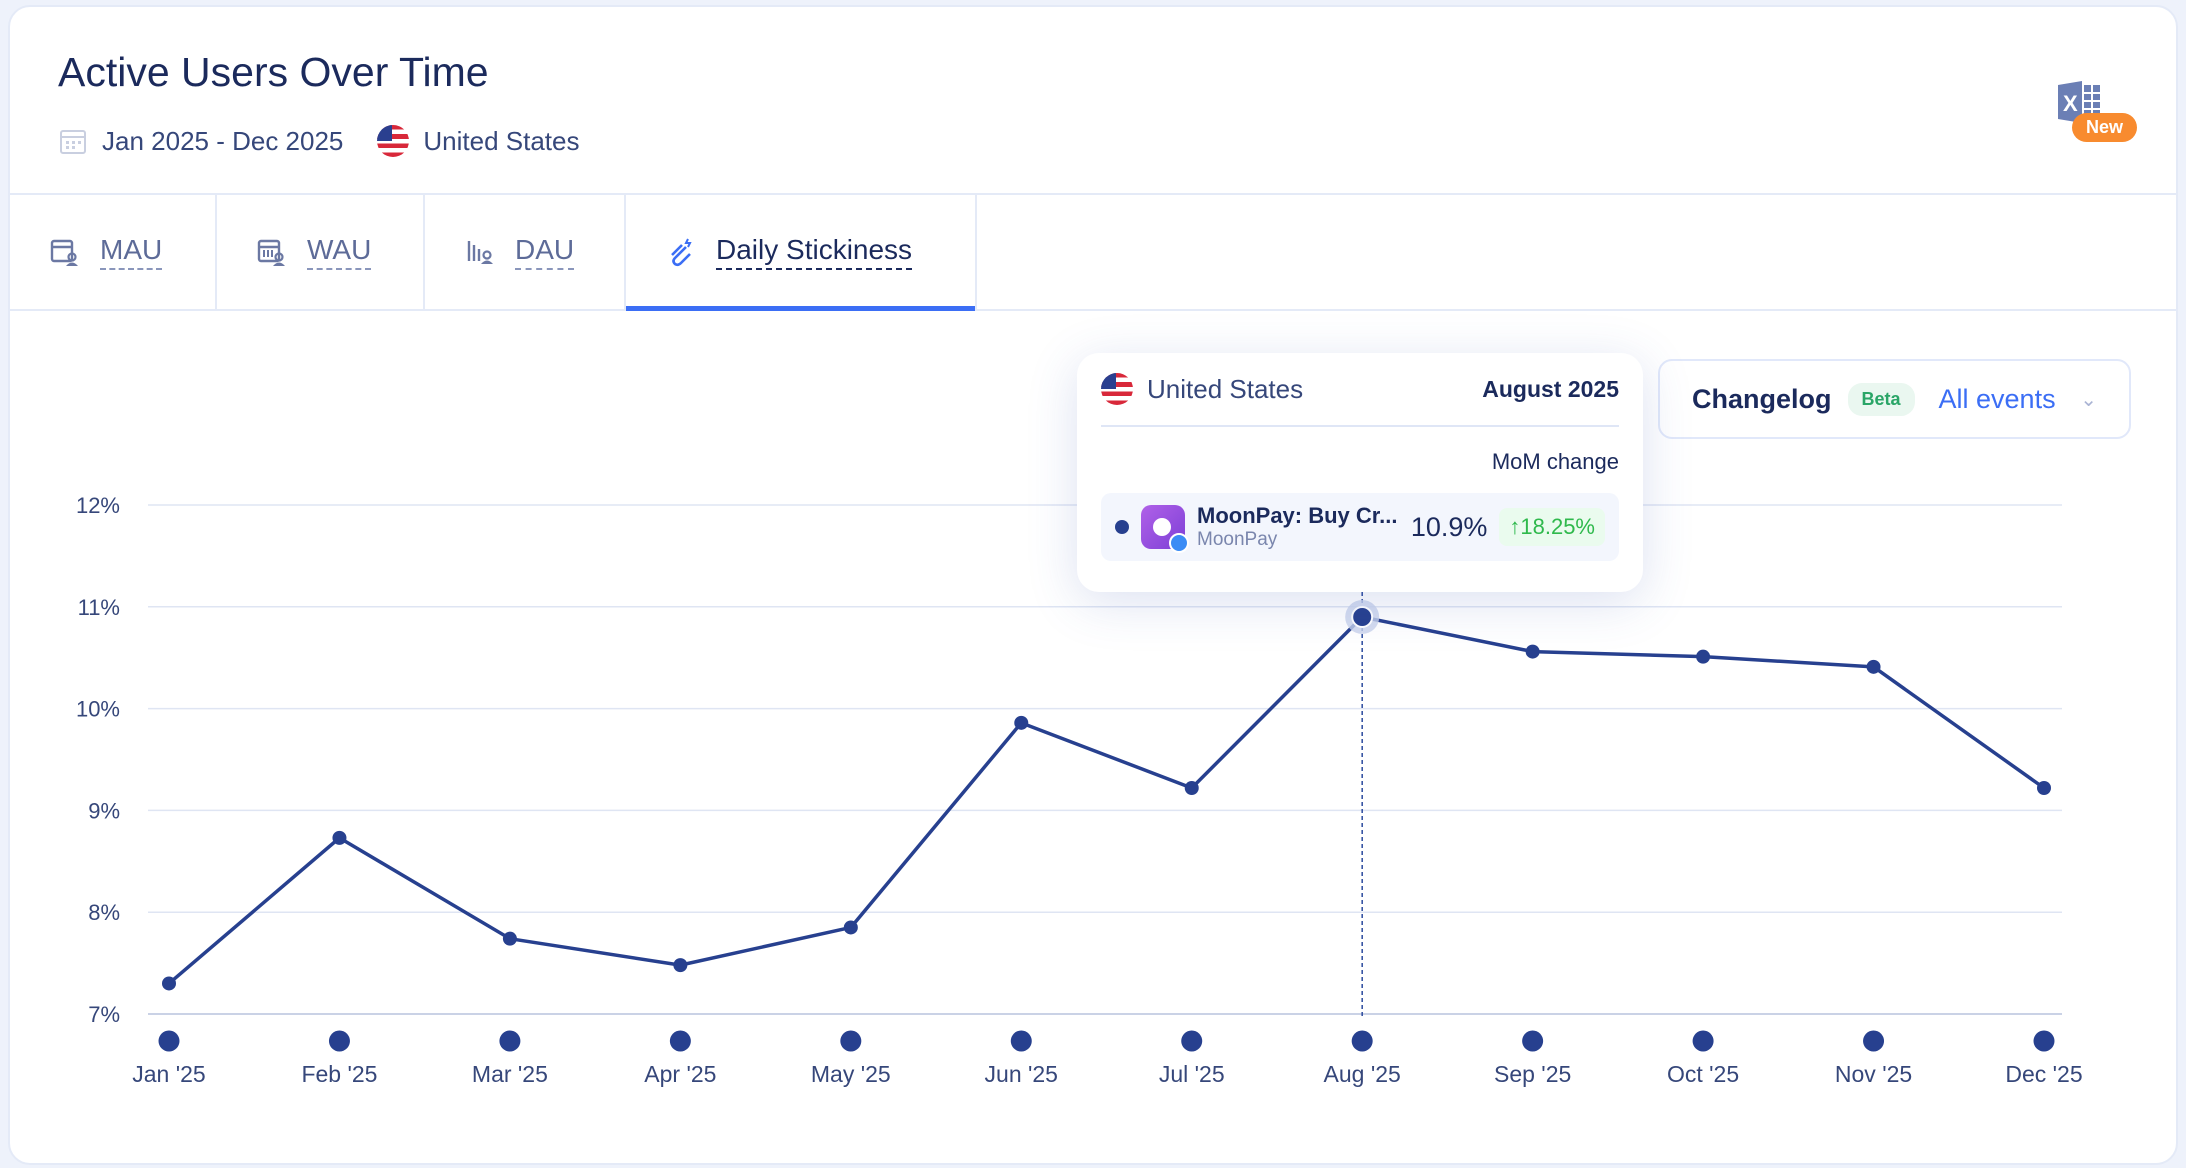  What do you see at coordinates (1192, 1074) in the screenshot?
I see `x-tick-label: Jul '25` at bounding box center [1192, 1074].